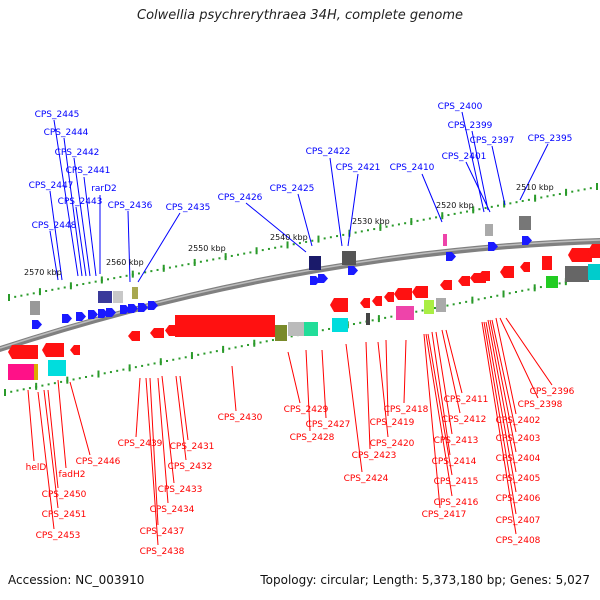 The height and width of the screenshot is (600, 600). I want to click on gene-label: CPS_2441, so click(88, 171).